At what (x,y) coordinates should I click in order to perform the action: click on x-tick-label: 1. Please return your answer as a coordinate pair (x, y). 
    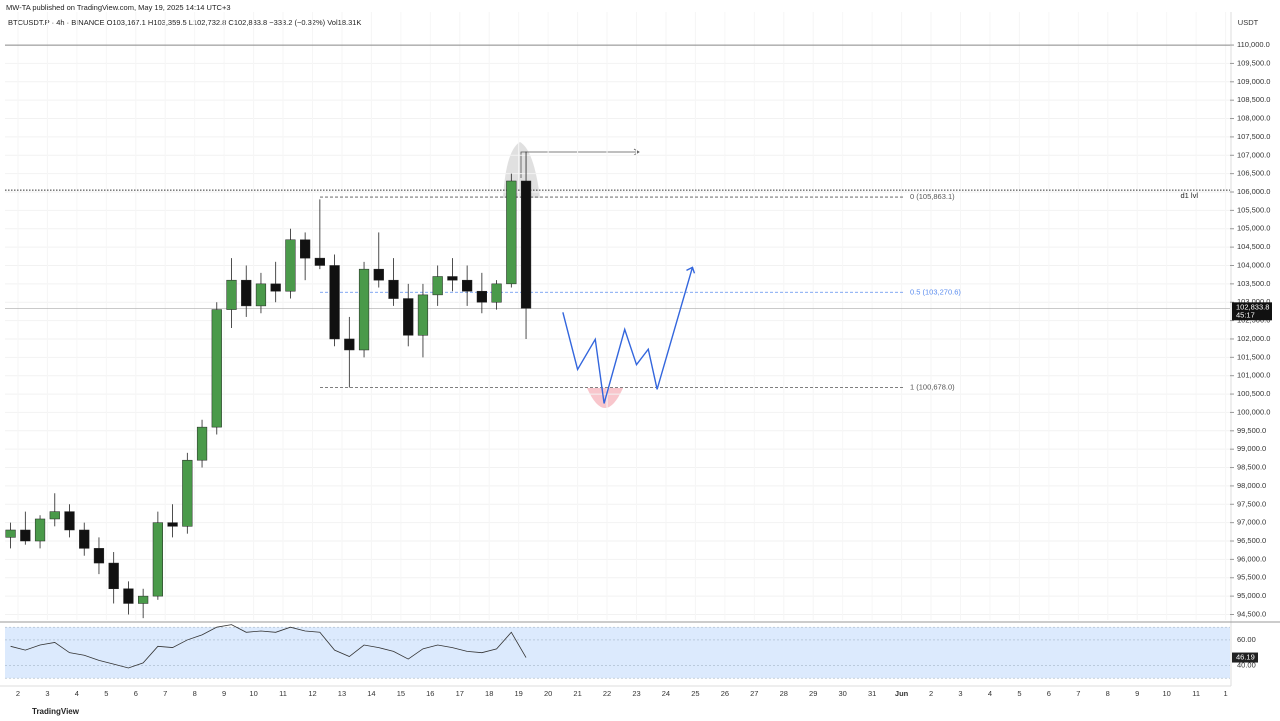
    Looking at the image, I should click on (1225, 693).